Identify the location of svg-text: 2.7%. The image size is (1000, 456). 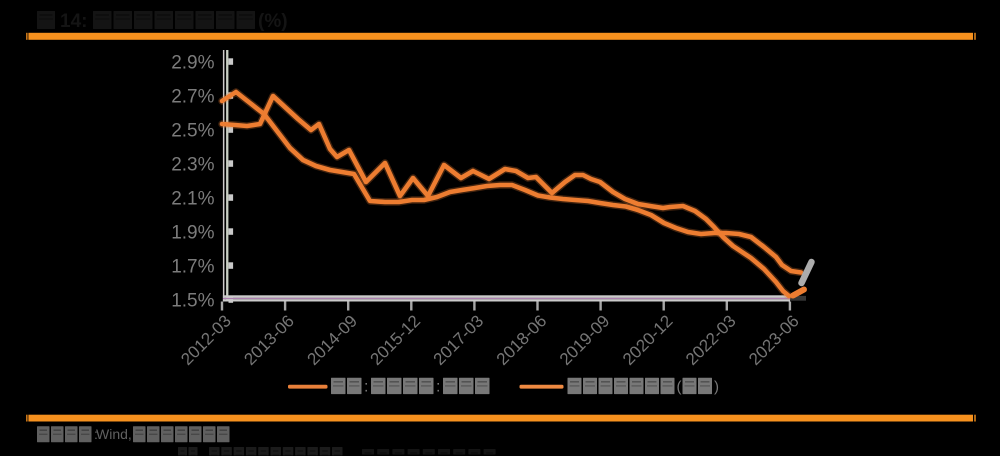
(192, 97).